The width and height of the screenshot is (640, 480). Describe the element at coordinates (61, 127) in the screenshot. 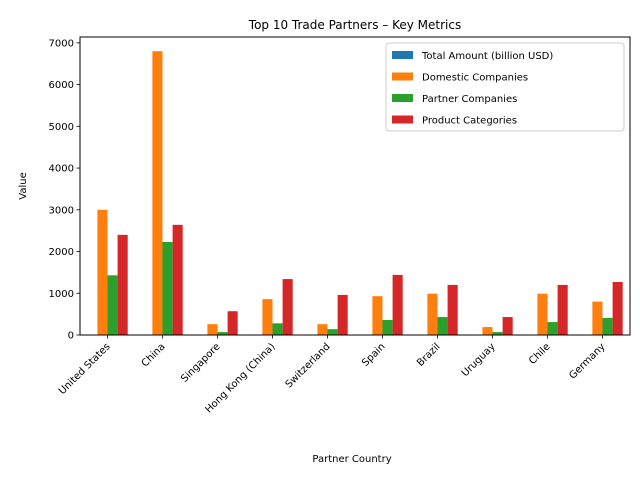

I see `y-tick-label: 5000` at that location.